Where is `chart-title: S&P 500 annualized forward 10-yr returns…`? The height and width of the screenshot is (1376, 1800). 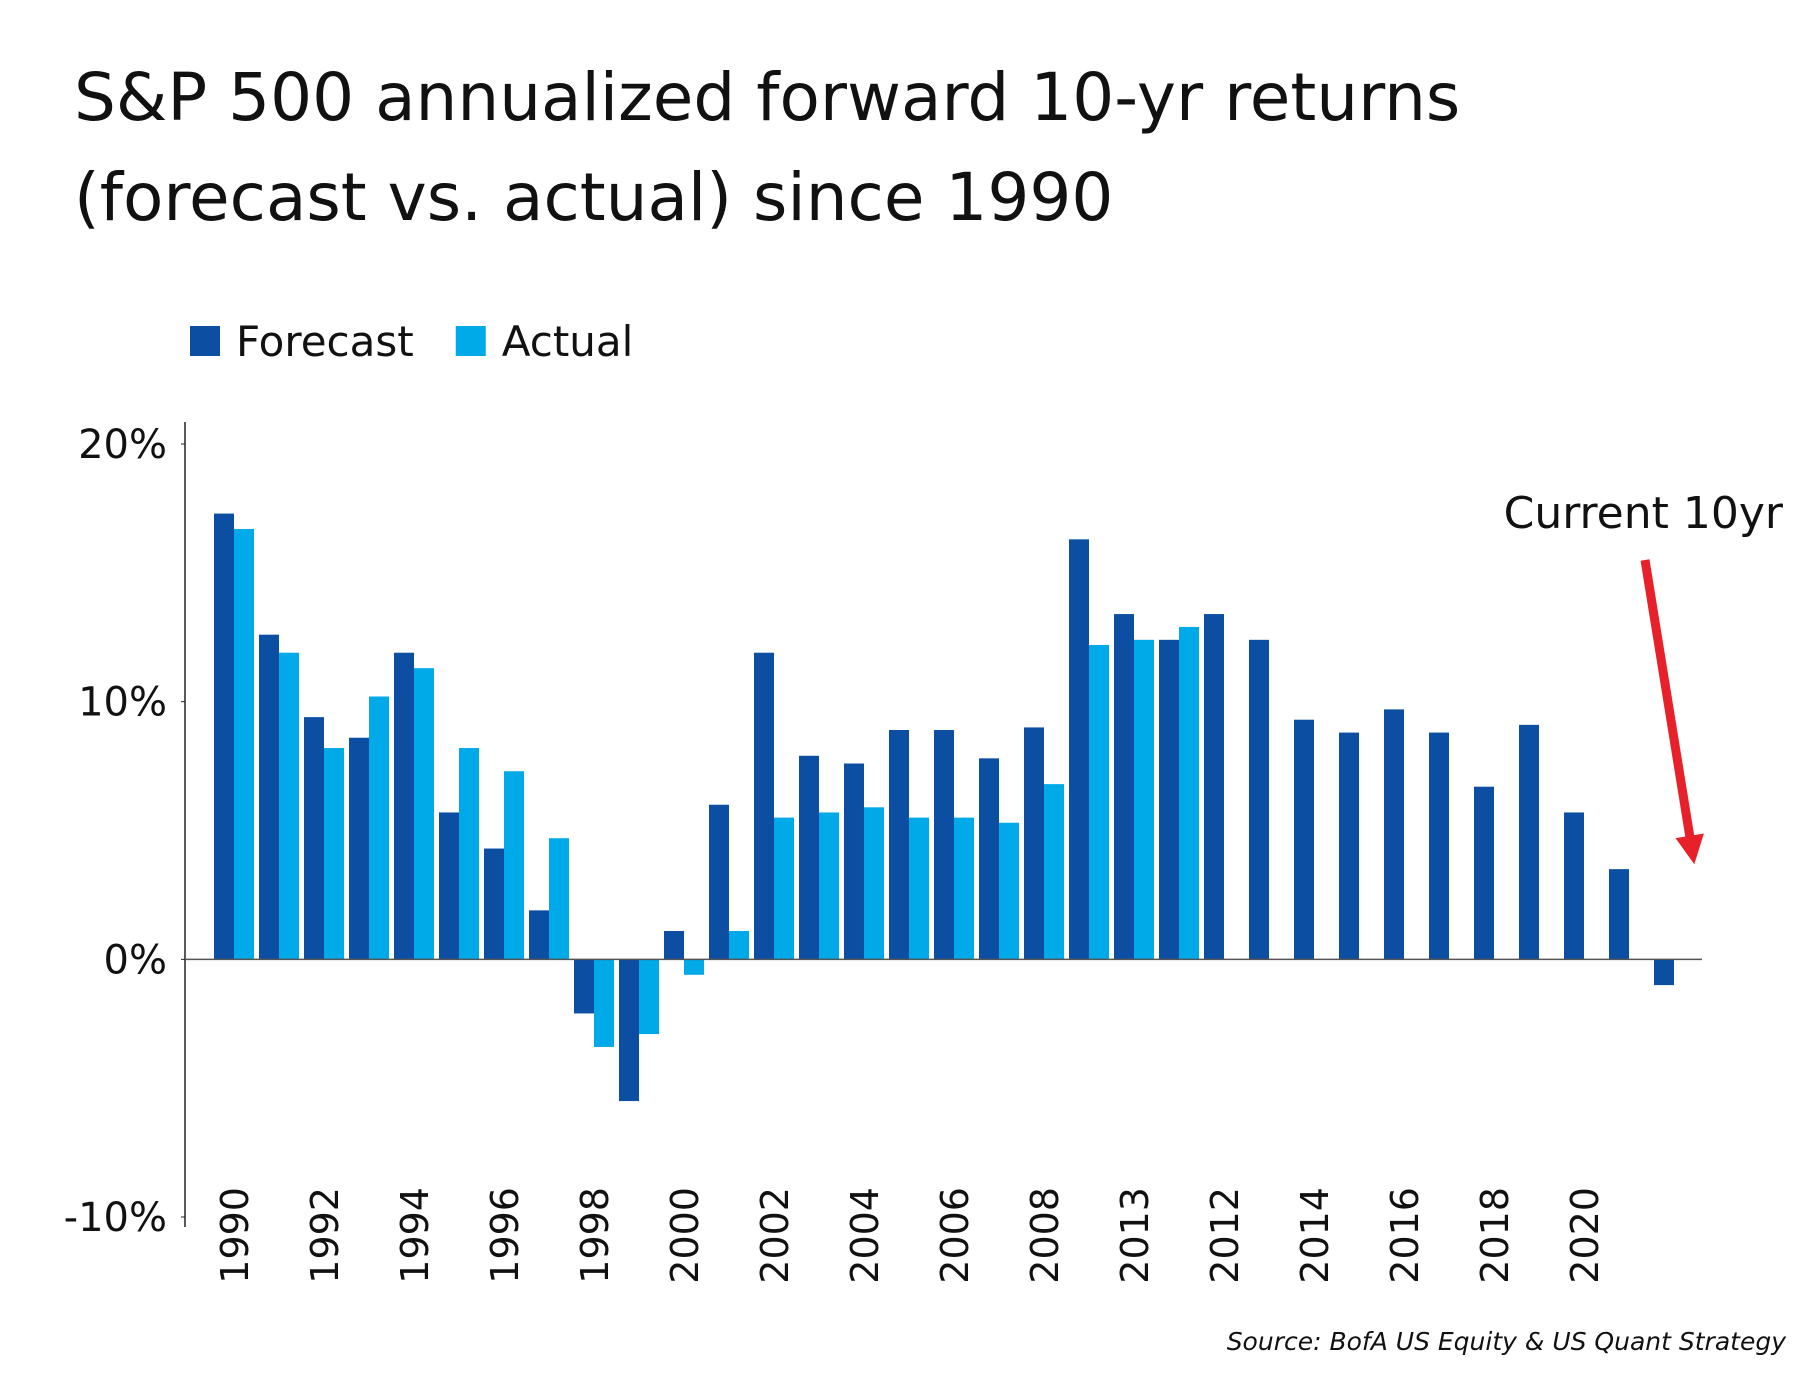
chart-title: S&P 500 annualized forward 10-yr returns… is located at coordinates (767, 147).